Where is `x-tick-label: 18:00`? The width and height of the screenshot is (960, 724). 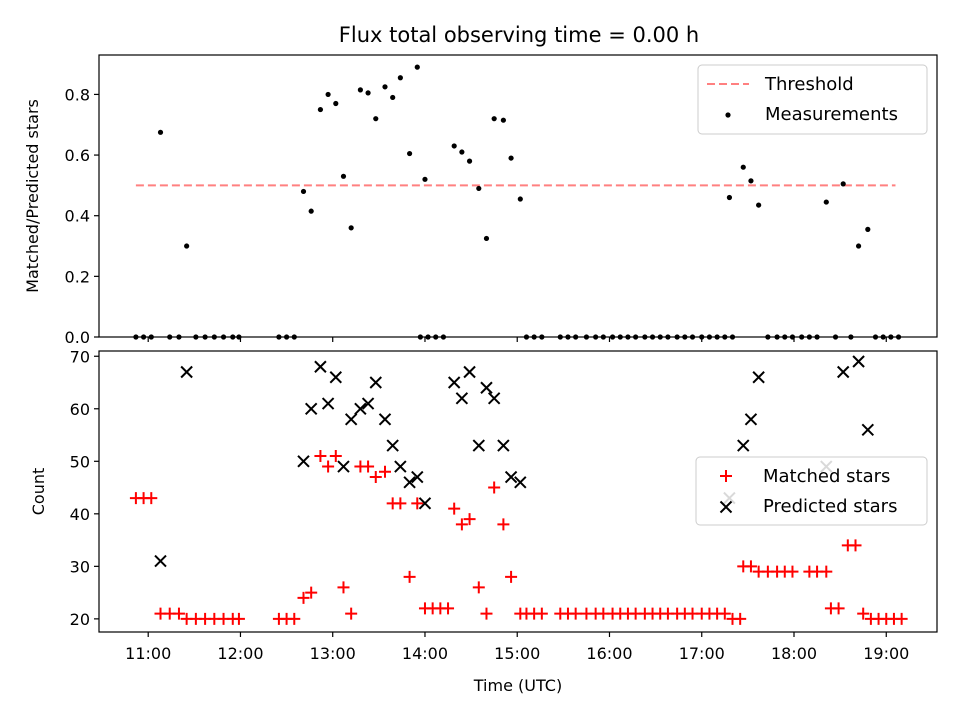 x-tick-label: 18:00 is located at coordinates (794, 653).